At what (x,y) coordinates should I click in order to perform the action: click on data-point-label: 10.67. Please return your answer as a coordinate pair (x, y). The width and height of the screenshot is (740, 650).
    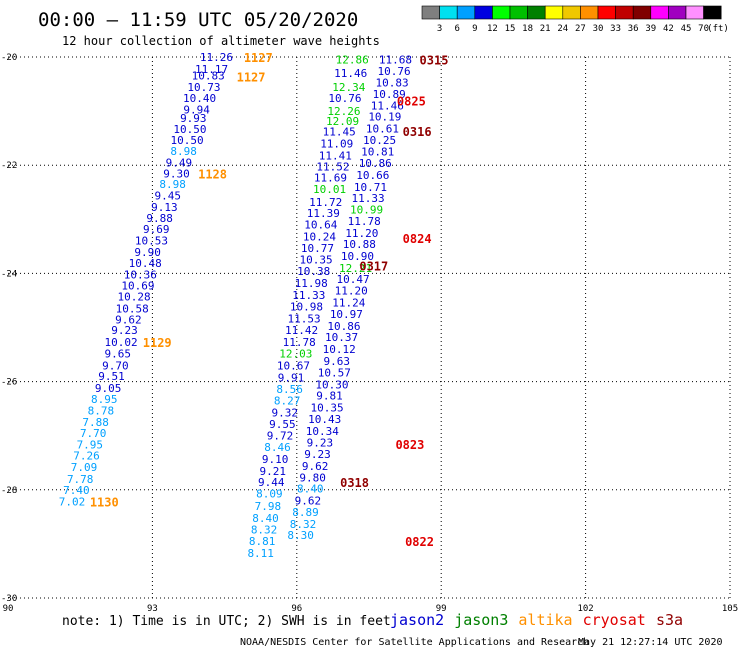
    Looking at the image, I should click on (293, 365).